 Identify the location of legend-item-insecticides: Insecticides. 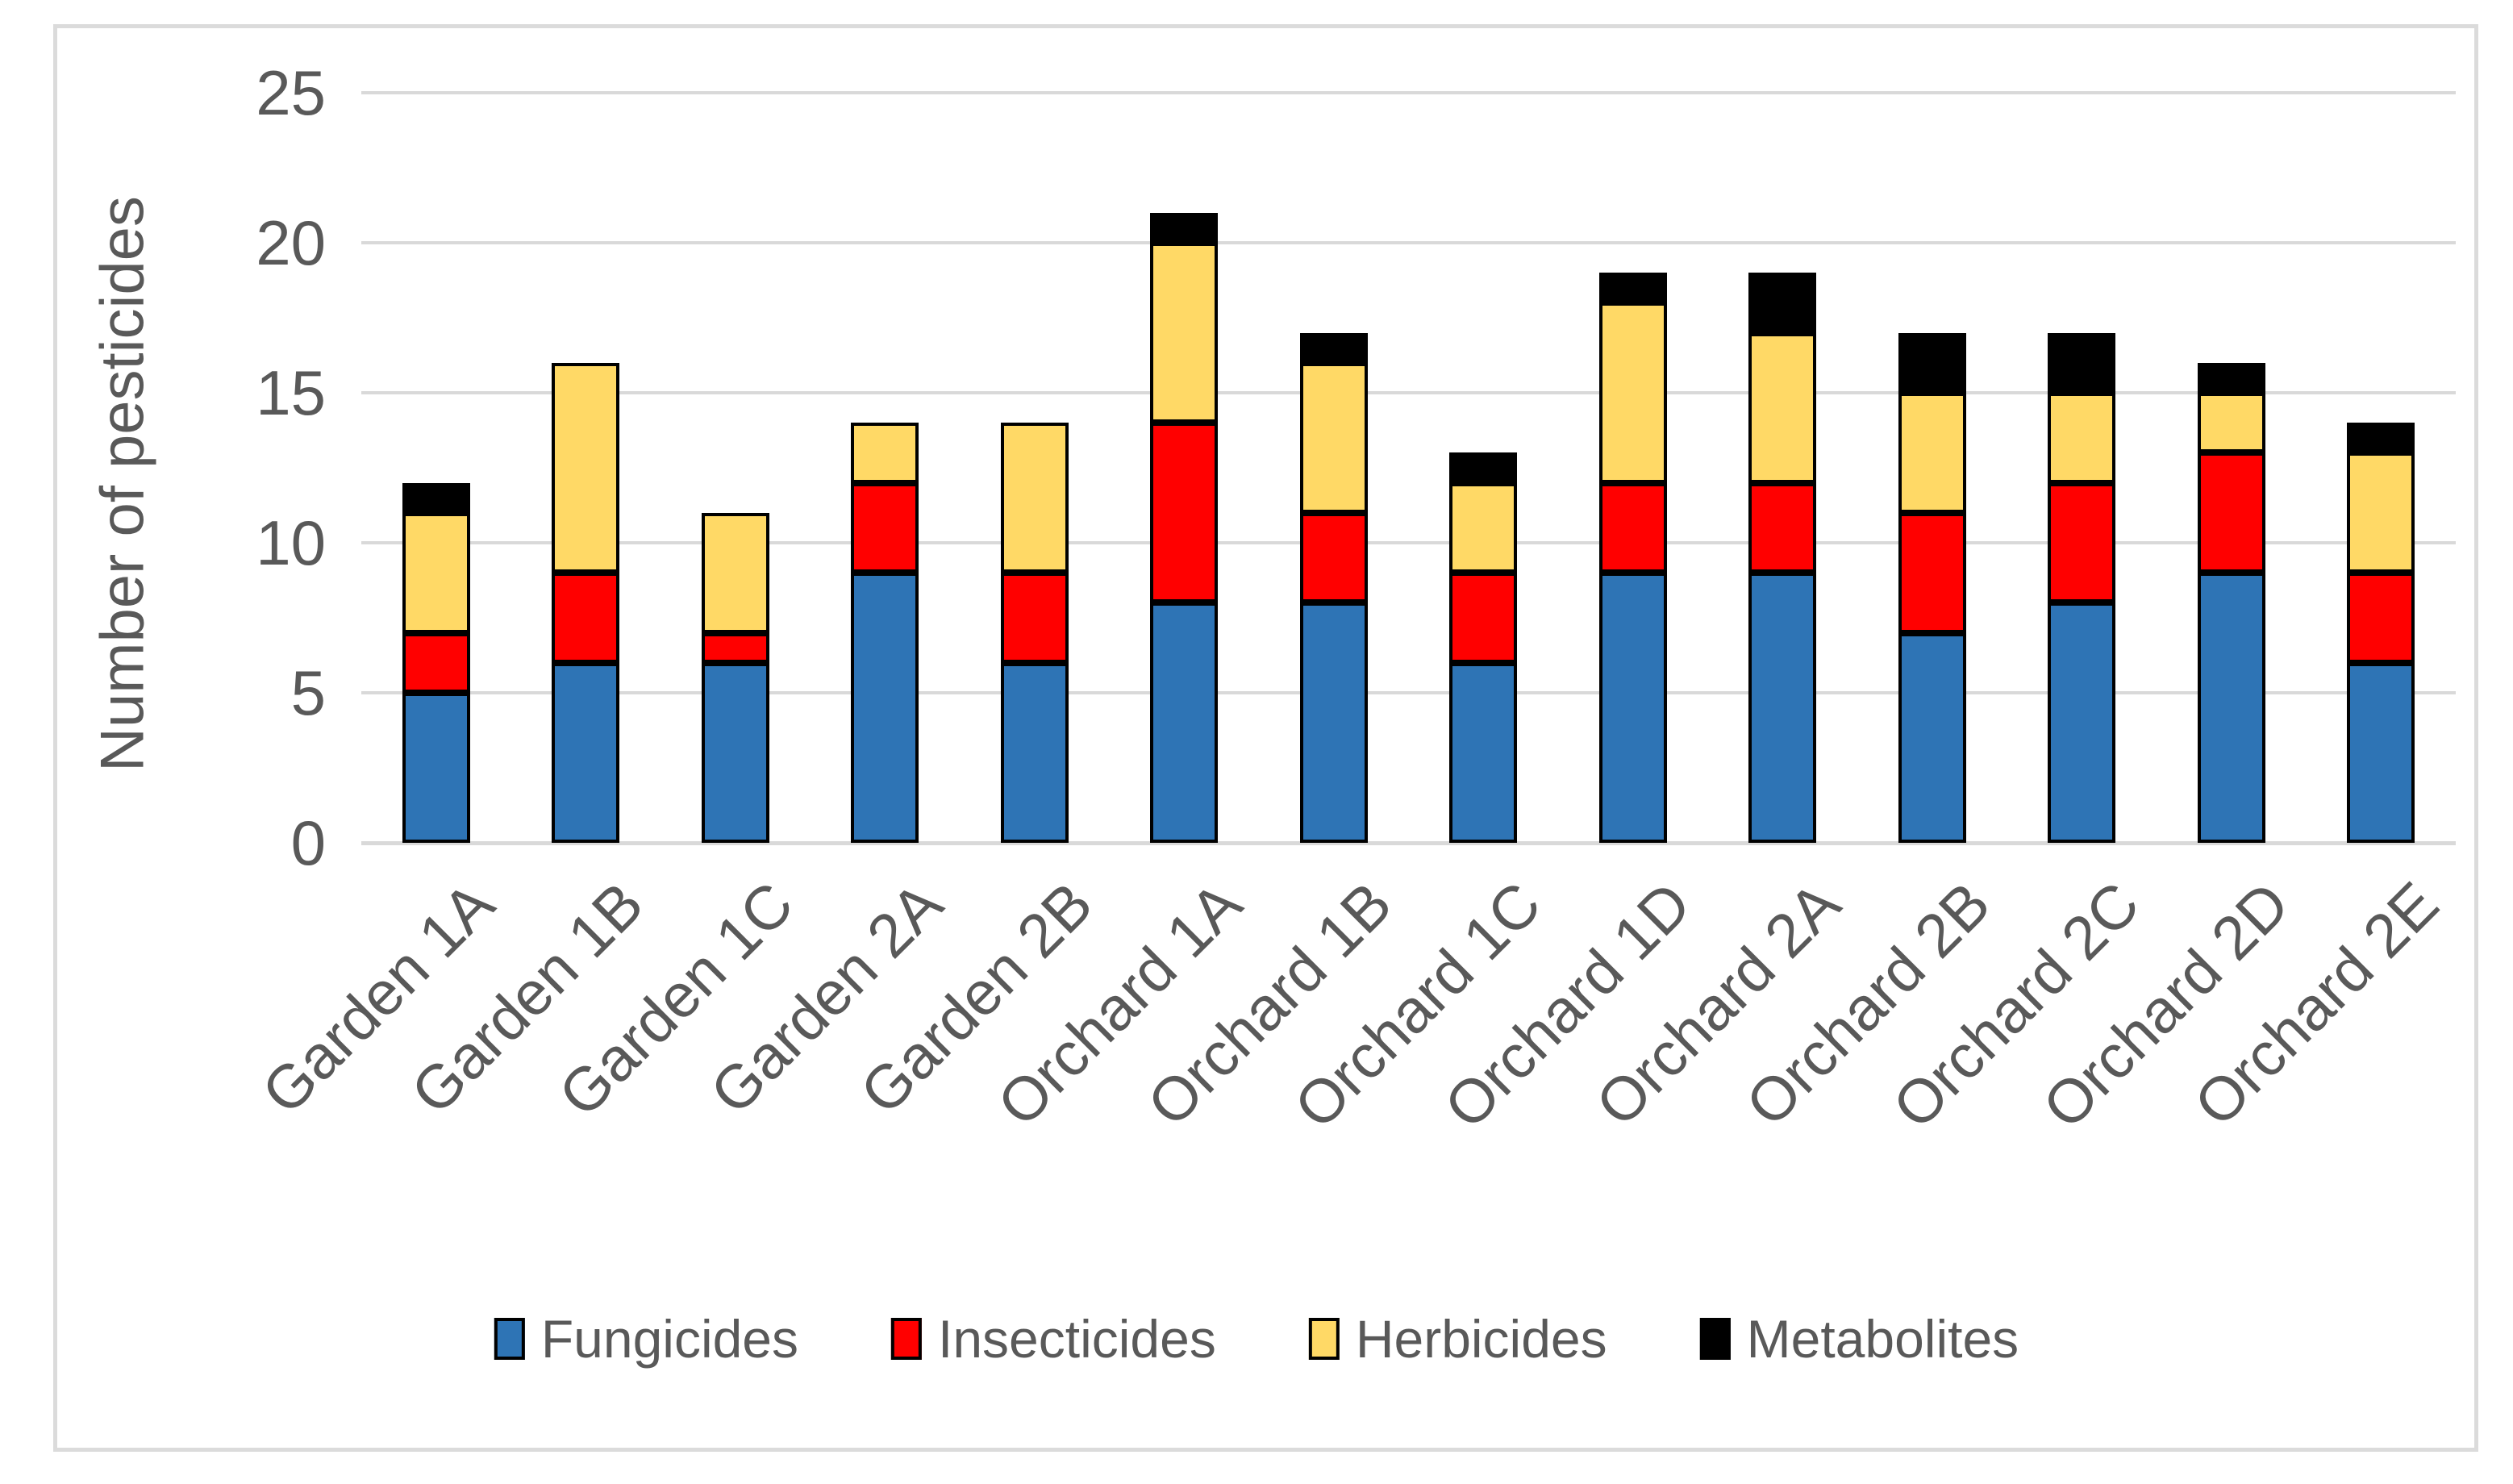
(1053, 1338).